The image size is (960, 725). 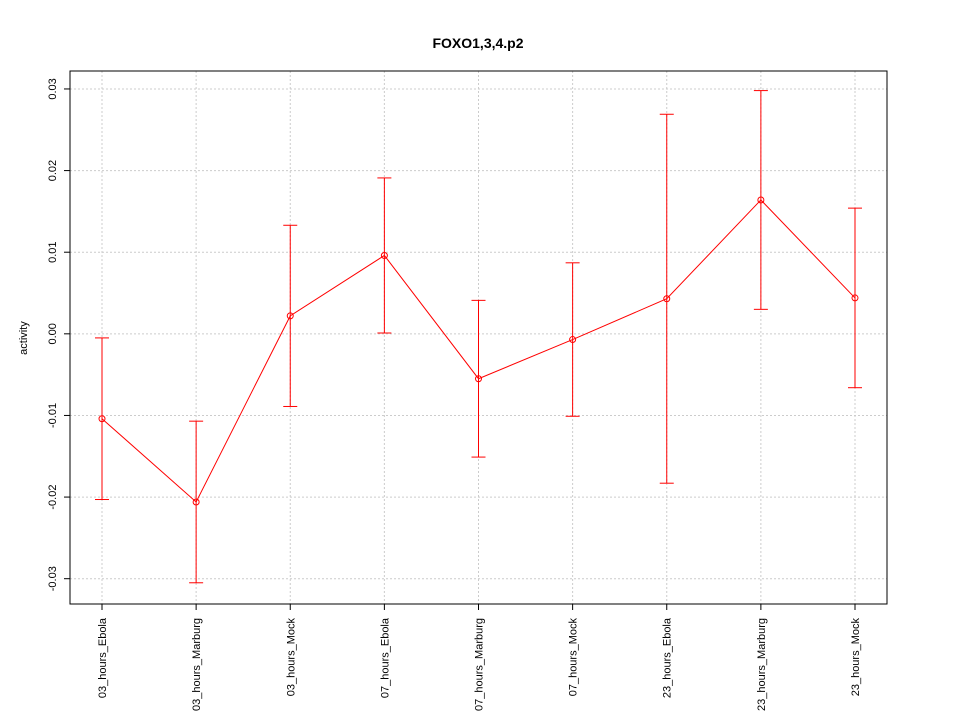 What do you see at coordinates (53, 333) in the screenshot?
I see `y-tick-label: 0.00` at bounding box center [53, 333].